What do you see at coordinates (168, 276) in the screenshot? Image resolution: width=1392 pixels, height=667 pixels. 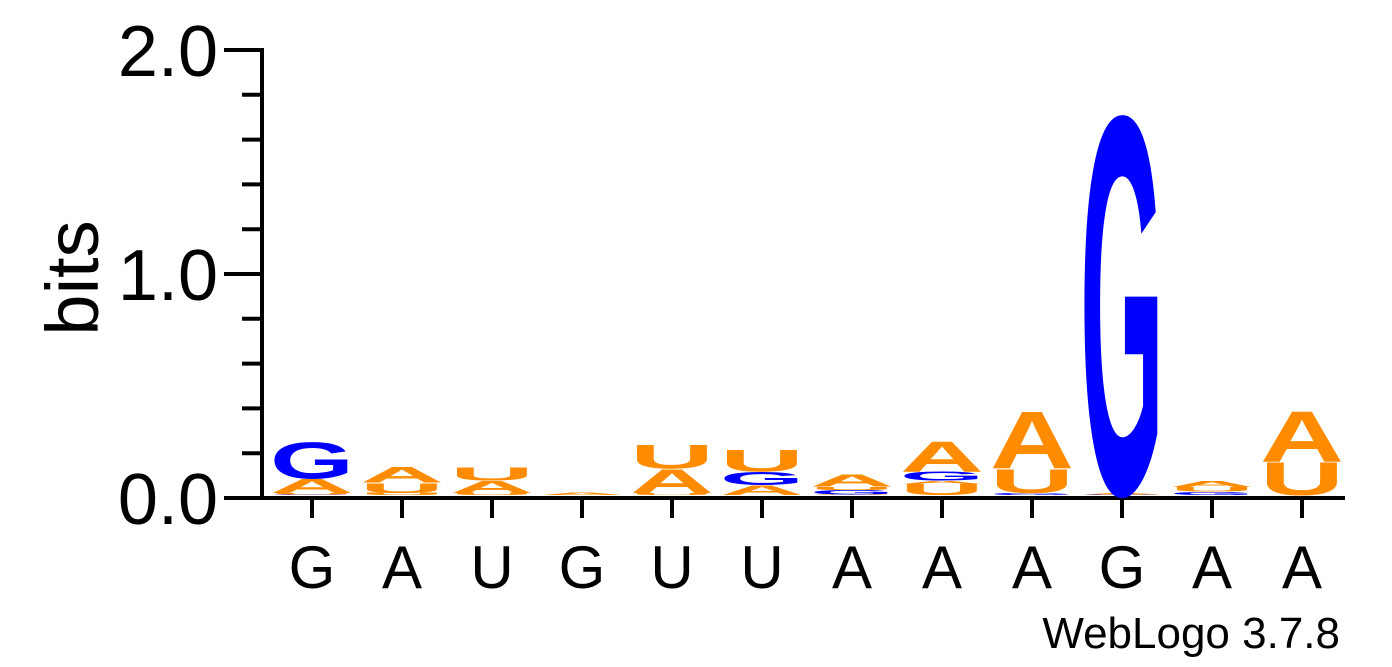 I see `y-tick-label: 1.0` at bounding box center [168, 276].